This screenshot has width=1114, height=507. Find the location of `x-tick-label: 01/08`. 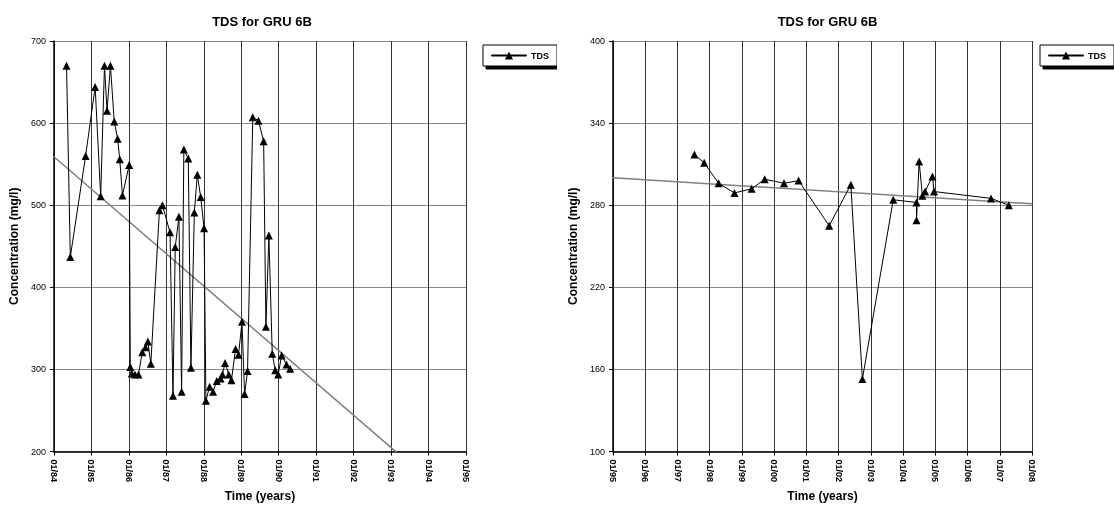

x-tick-label: 01/08 is located at coordinates (1032, 471).